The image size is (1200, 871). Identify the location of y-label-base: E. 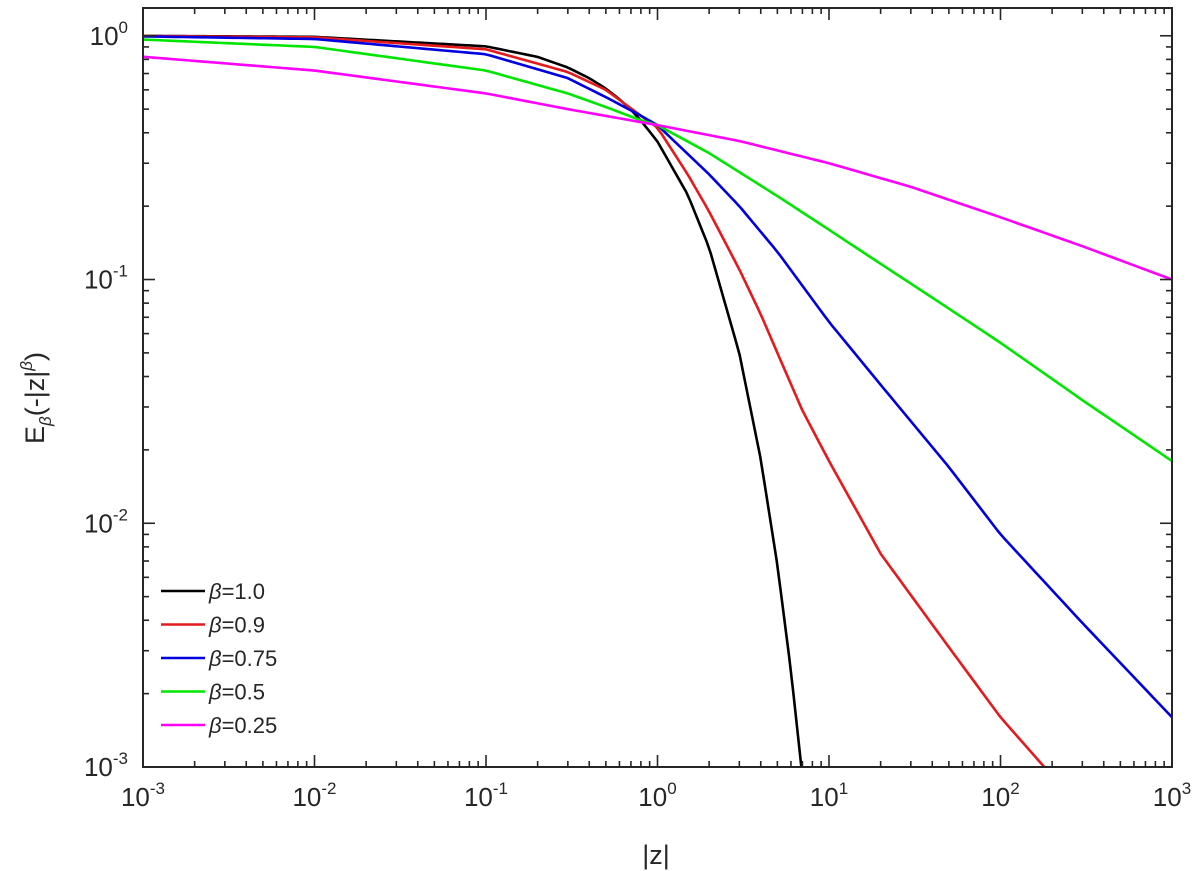
(35, 435).